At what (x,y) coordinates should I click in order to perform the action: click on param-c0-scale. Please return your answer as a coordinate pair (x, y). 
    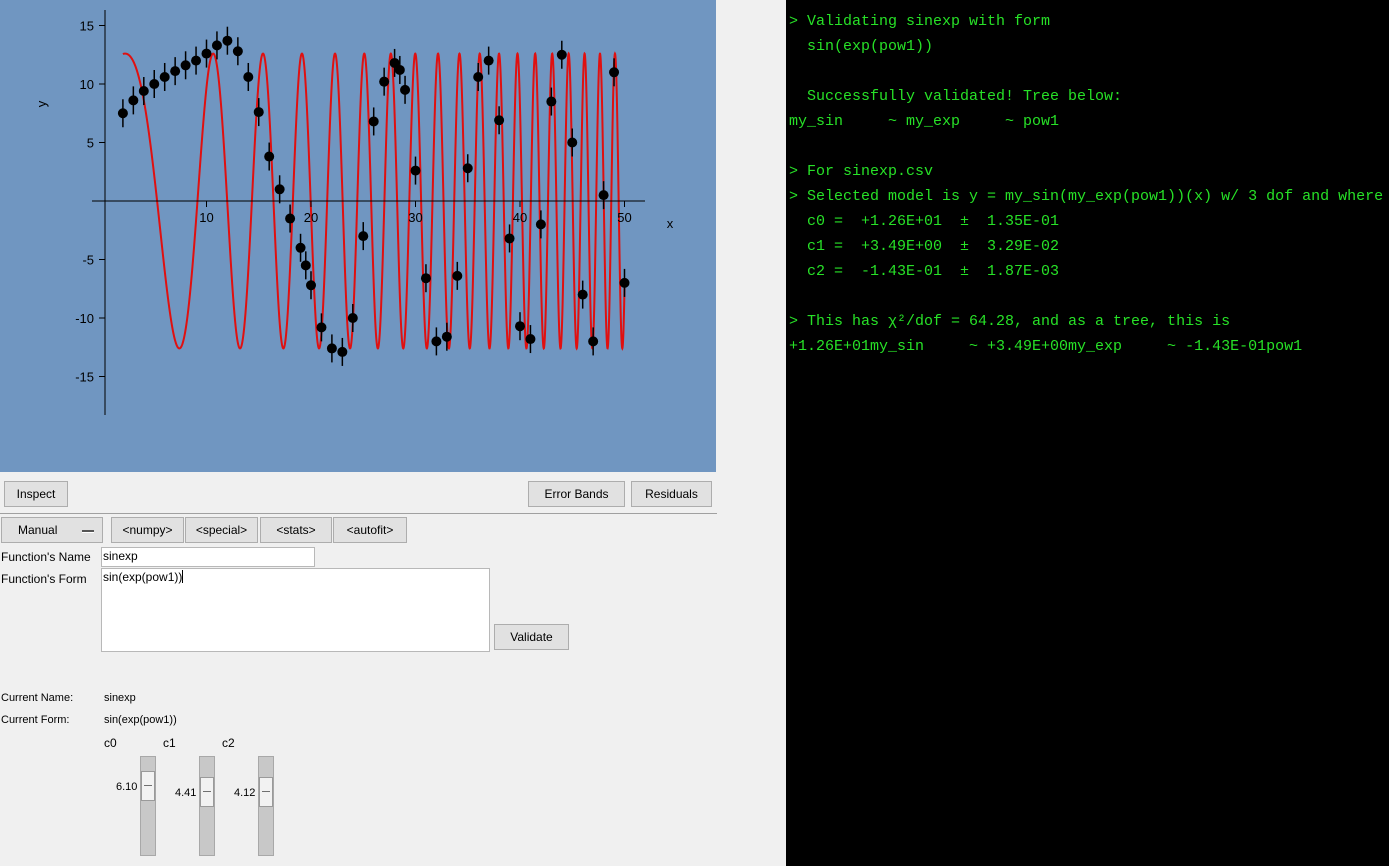
    Looking at the image, I should click on (148, 806).